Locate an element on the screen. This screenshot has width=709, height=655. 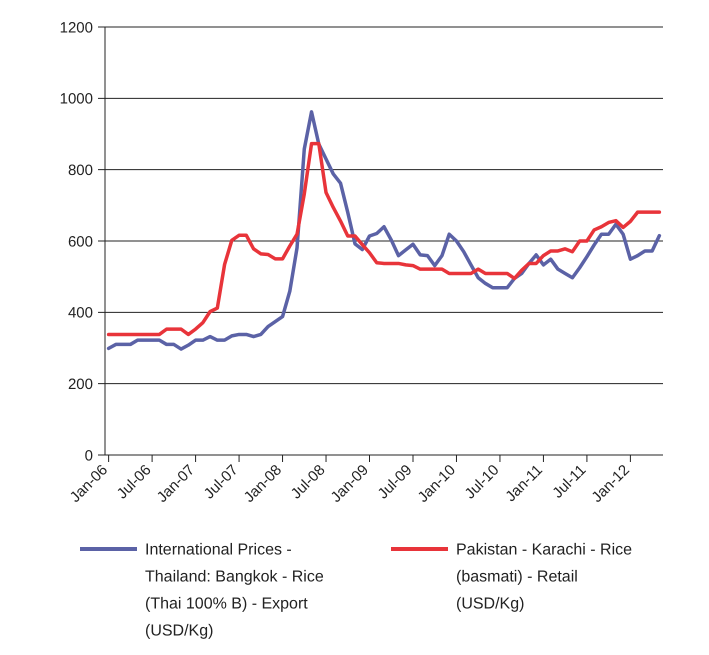
y-tick-label: 400 is located at coordinates (80, 313).